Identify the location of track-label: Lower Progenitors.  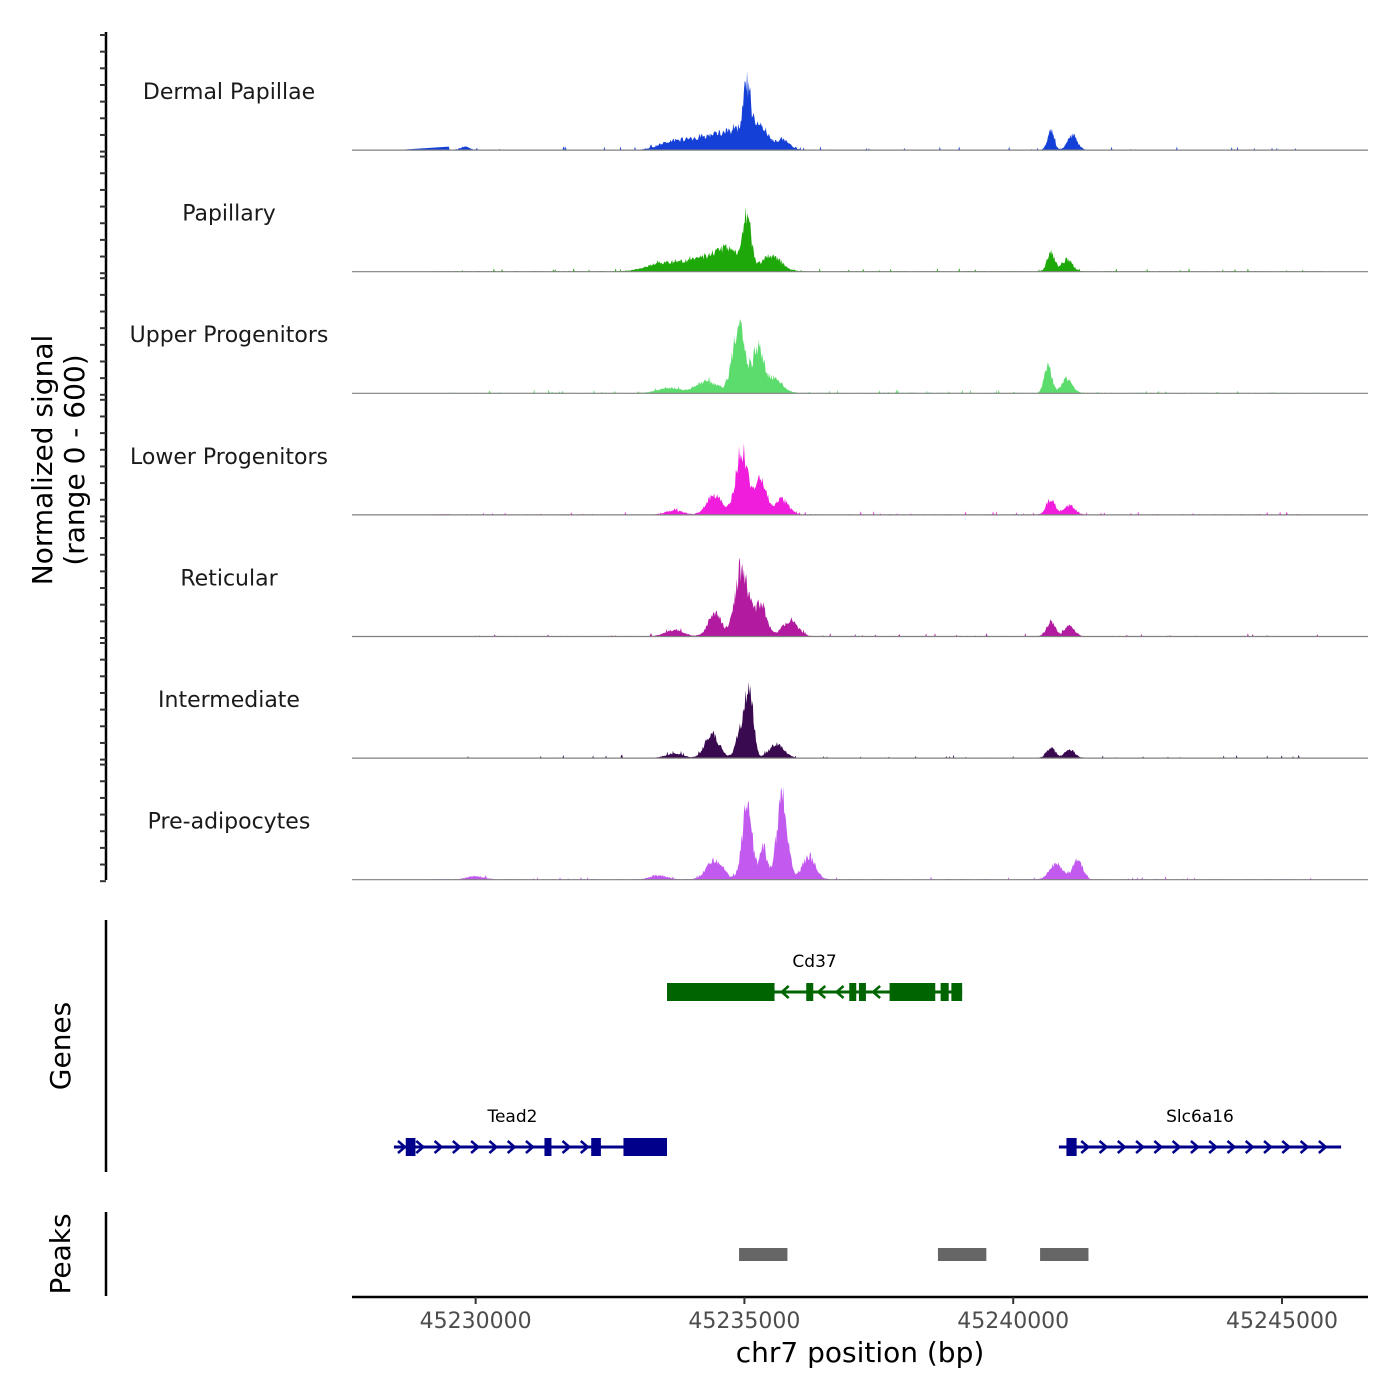
(229, 457).